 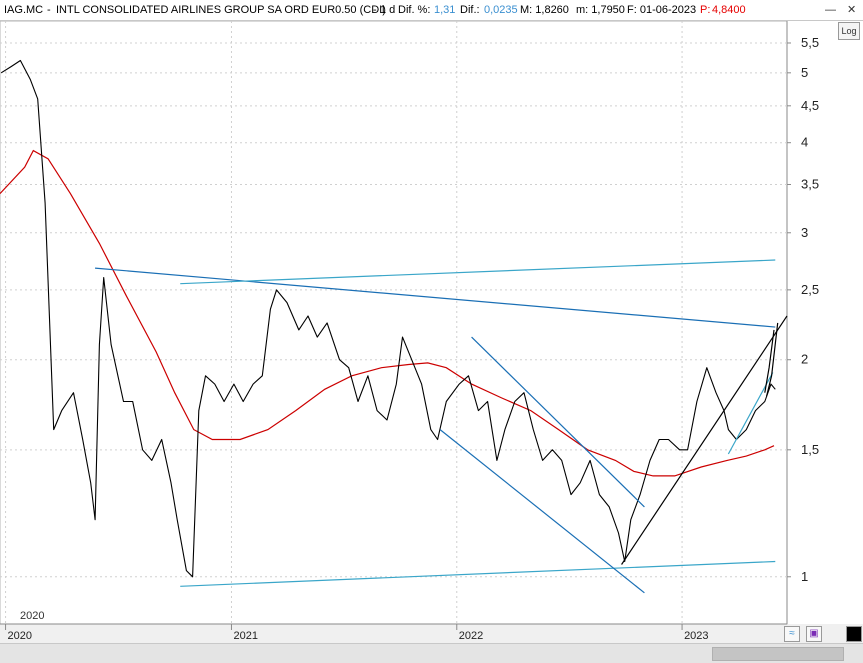 What do you see at coordinates (445, 10) in the screenshot?
I see `dif-pct-value: 1,31` at bounding box center [445, 10].